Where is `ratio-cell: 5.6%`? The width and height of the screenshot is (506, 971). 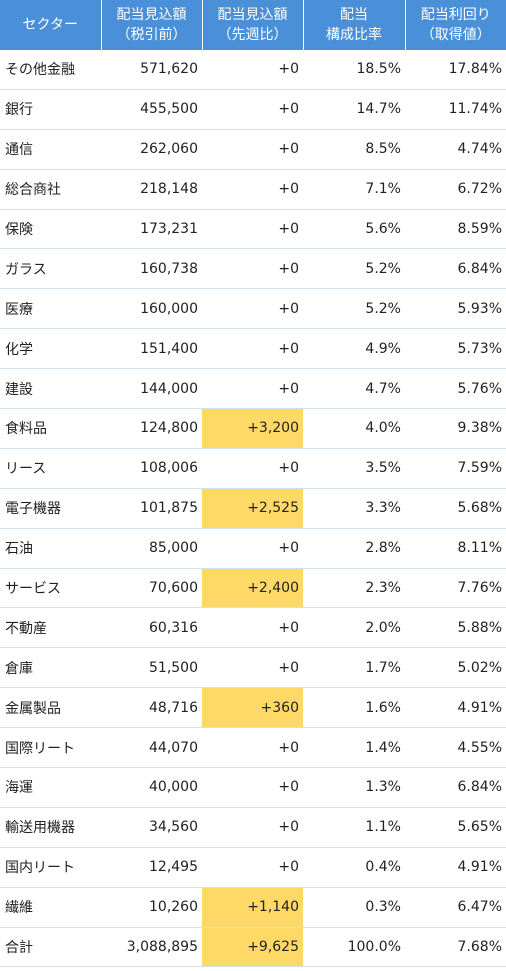
ratio-cell: 5.6% is located at coordinates (354, 229).